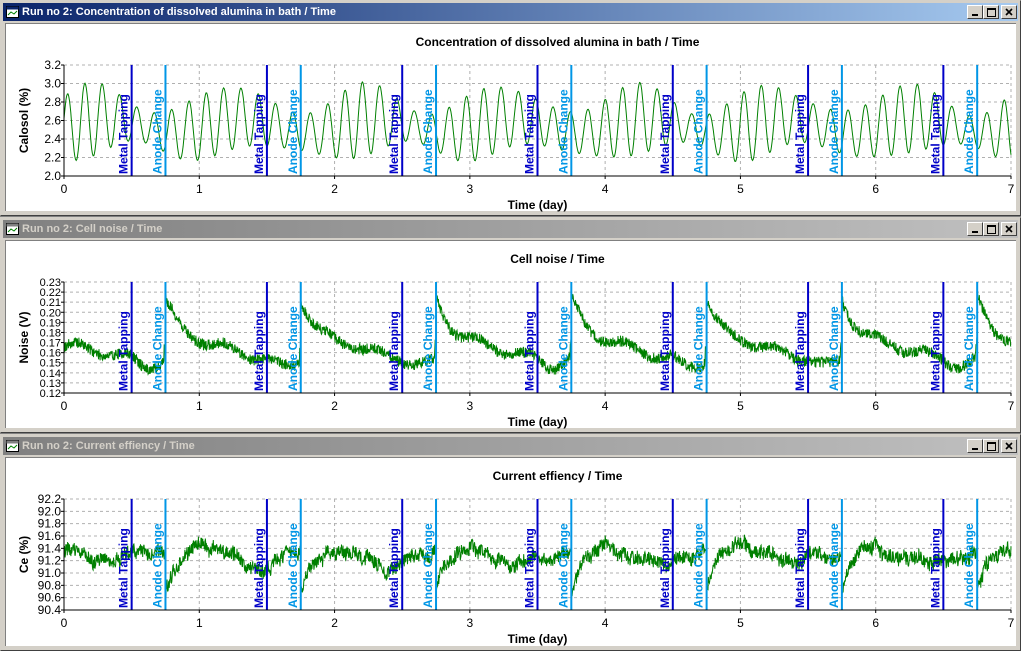  Describe the element at coordinates (50, 524) in the screenshot. I see `y-tick-label: 91.8` at that location.